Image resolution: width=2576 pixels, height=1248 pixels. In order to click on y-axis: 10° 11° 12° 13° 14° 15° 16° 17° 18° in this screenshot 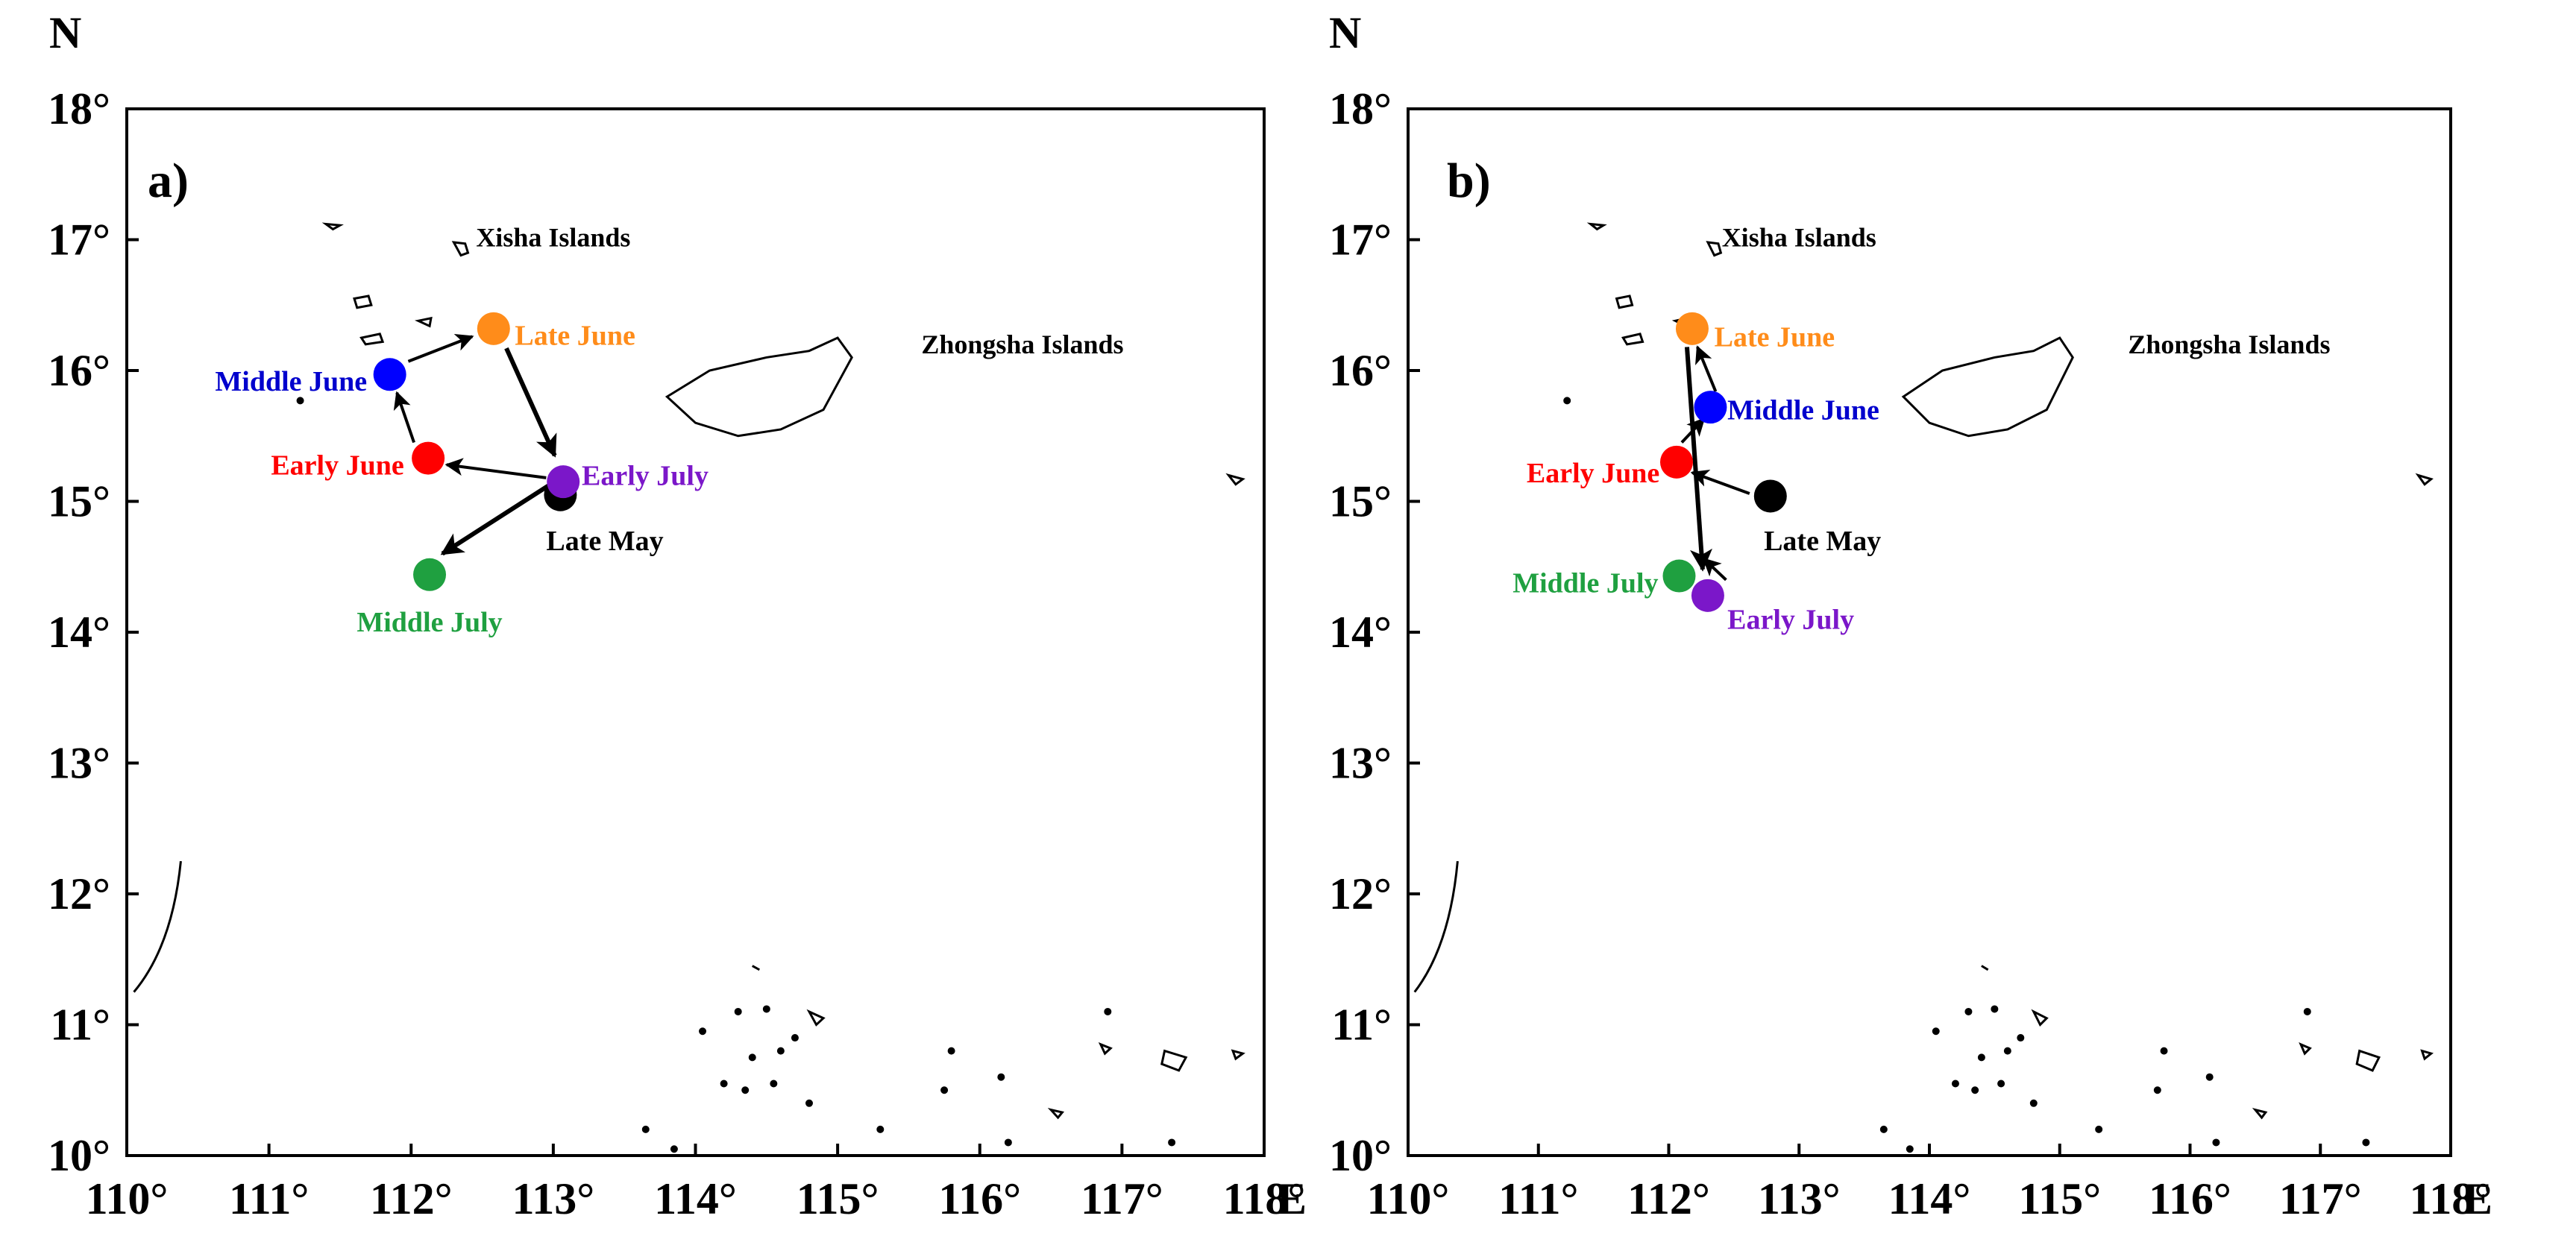, I will do `click(1375, 632)`.